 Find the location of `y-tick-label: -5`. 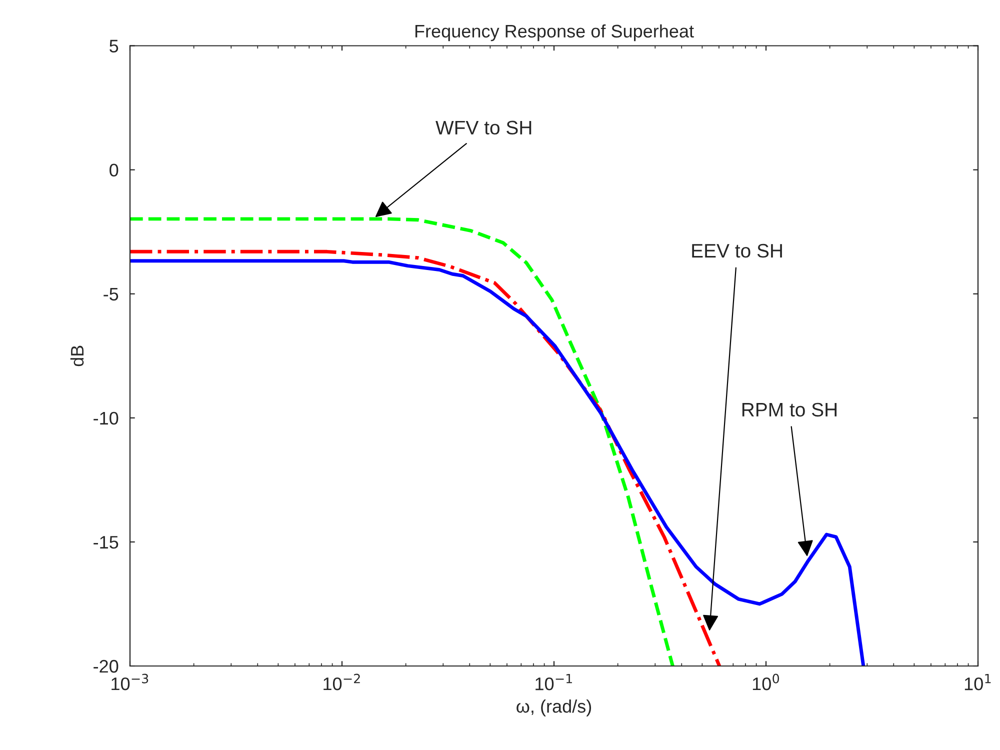

y-tick-label: -5 is located at coordinates (111, 294).